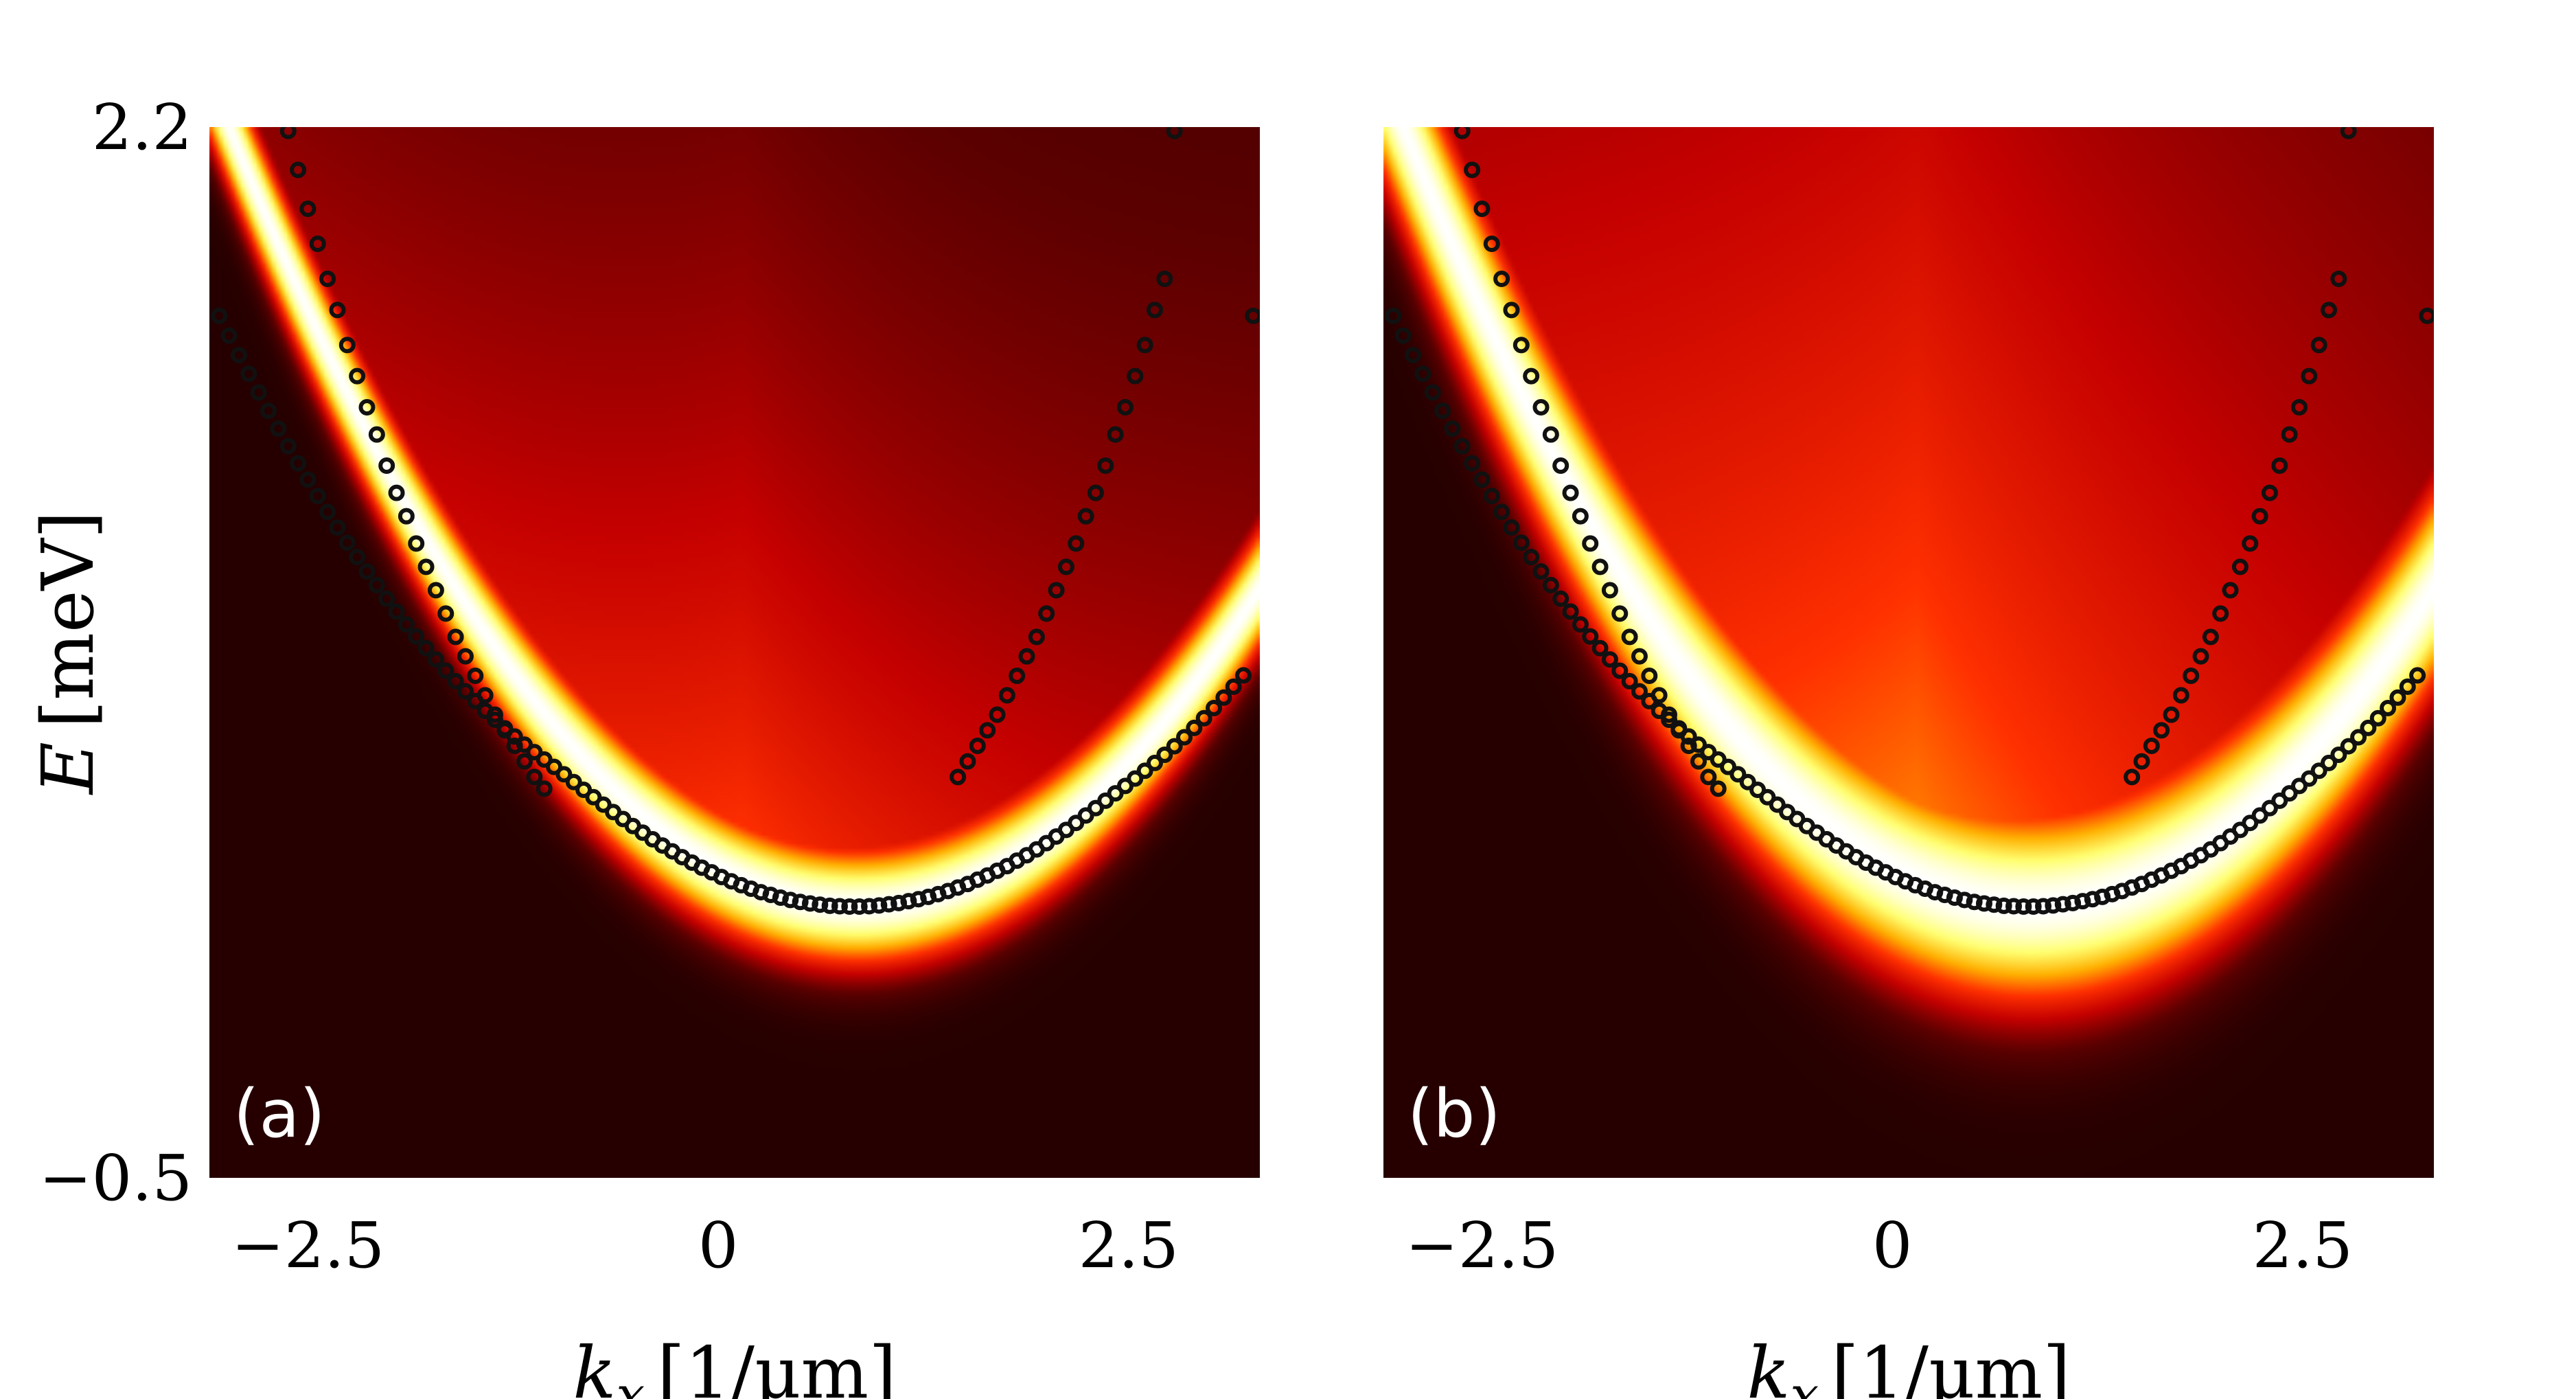  Describe the element at coordinates (1482, 1245) in the screenshot. I see `x-tick-label: −2.5` at that location.